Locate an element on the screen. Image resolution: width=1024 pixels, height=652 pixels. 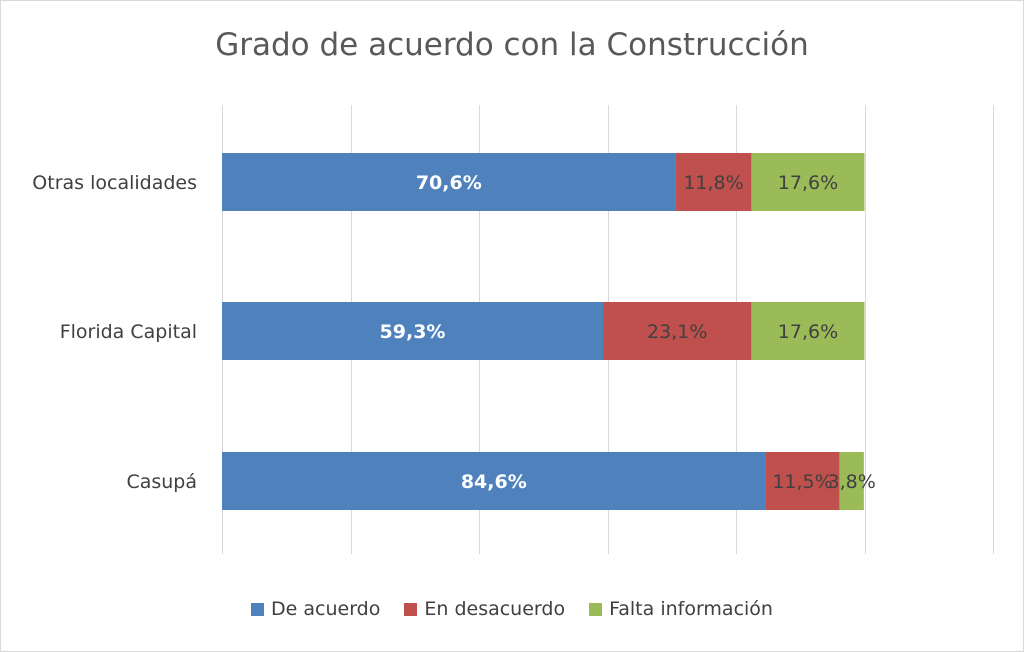
data-label: 11,8% is located at coordinates (713, 183).